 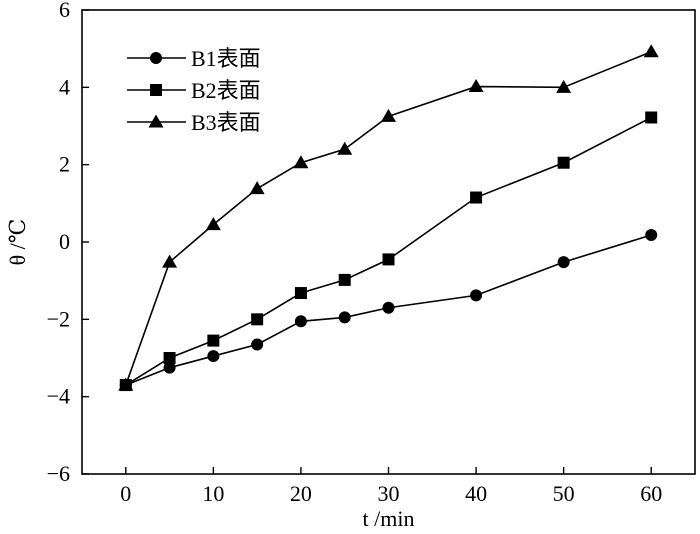 What do you see at coordinates (301, 493) in the screenshot?
I see `x-tick-label: 20` at bounding box center [301, 493].